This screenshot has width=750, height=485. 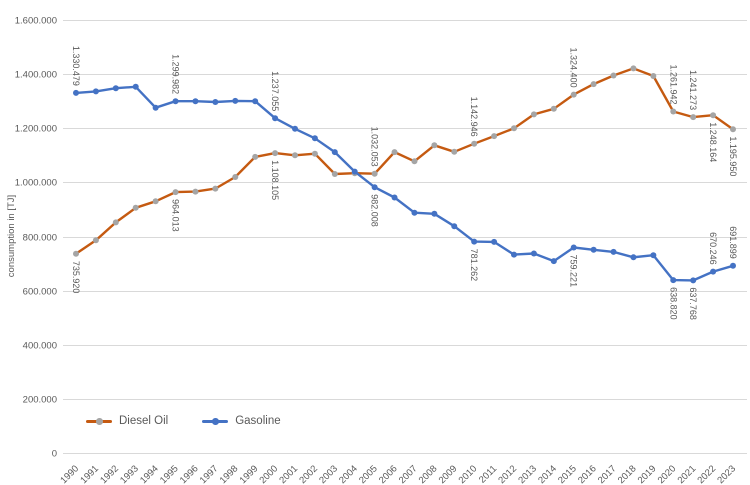 What do you see at coordinates (255, 156) in the screenshot?
I see `diesel-oil-point-1999` at bounding box center [255, 156].